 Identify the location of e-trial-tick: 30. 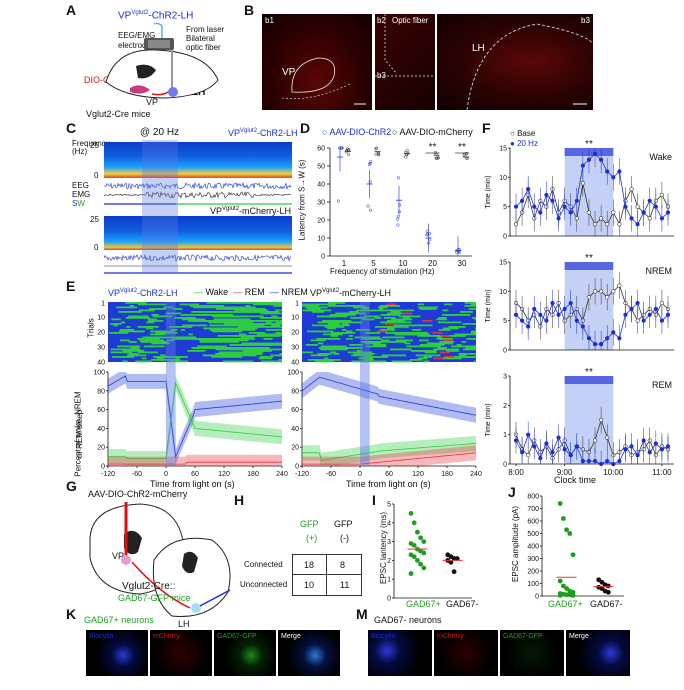
(101, 348).